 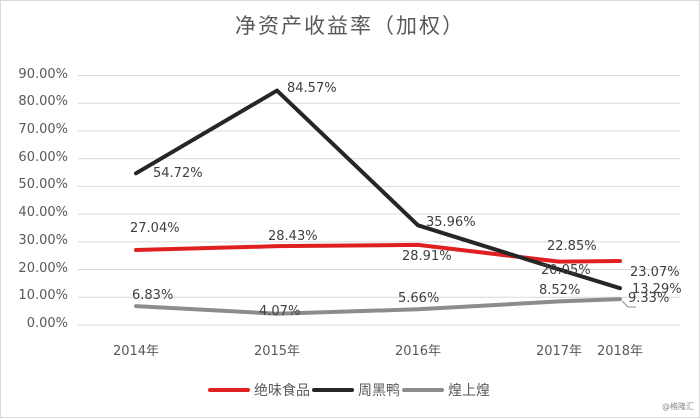 I want to click on data-label: 20.05%, so click(x=566, y=271).